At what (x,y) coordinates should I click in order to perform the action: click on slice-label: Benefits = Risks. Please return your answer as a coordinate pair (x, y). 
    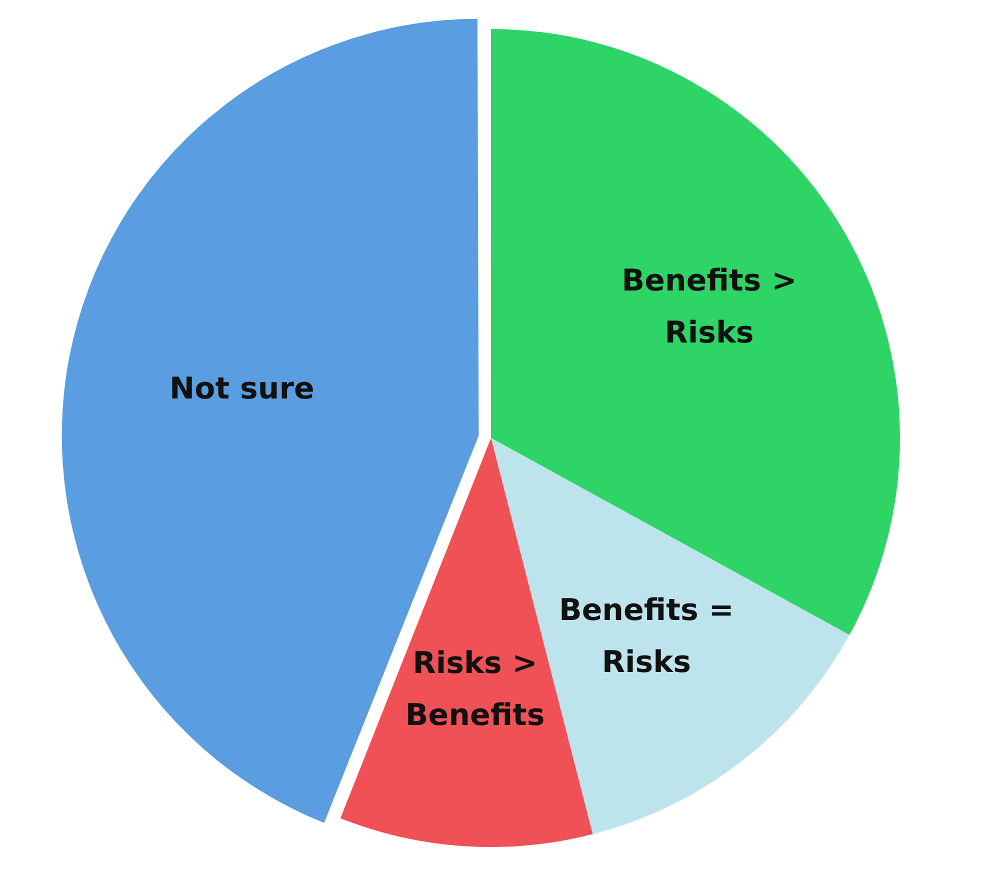
    Looking at the image, I should click on (646, 636).